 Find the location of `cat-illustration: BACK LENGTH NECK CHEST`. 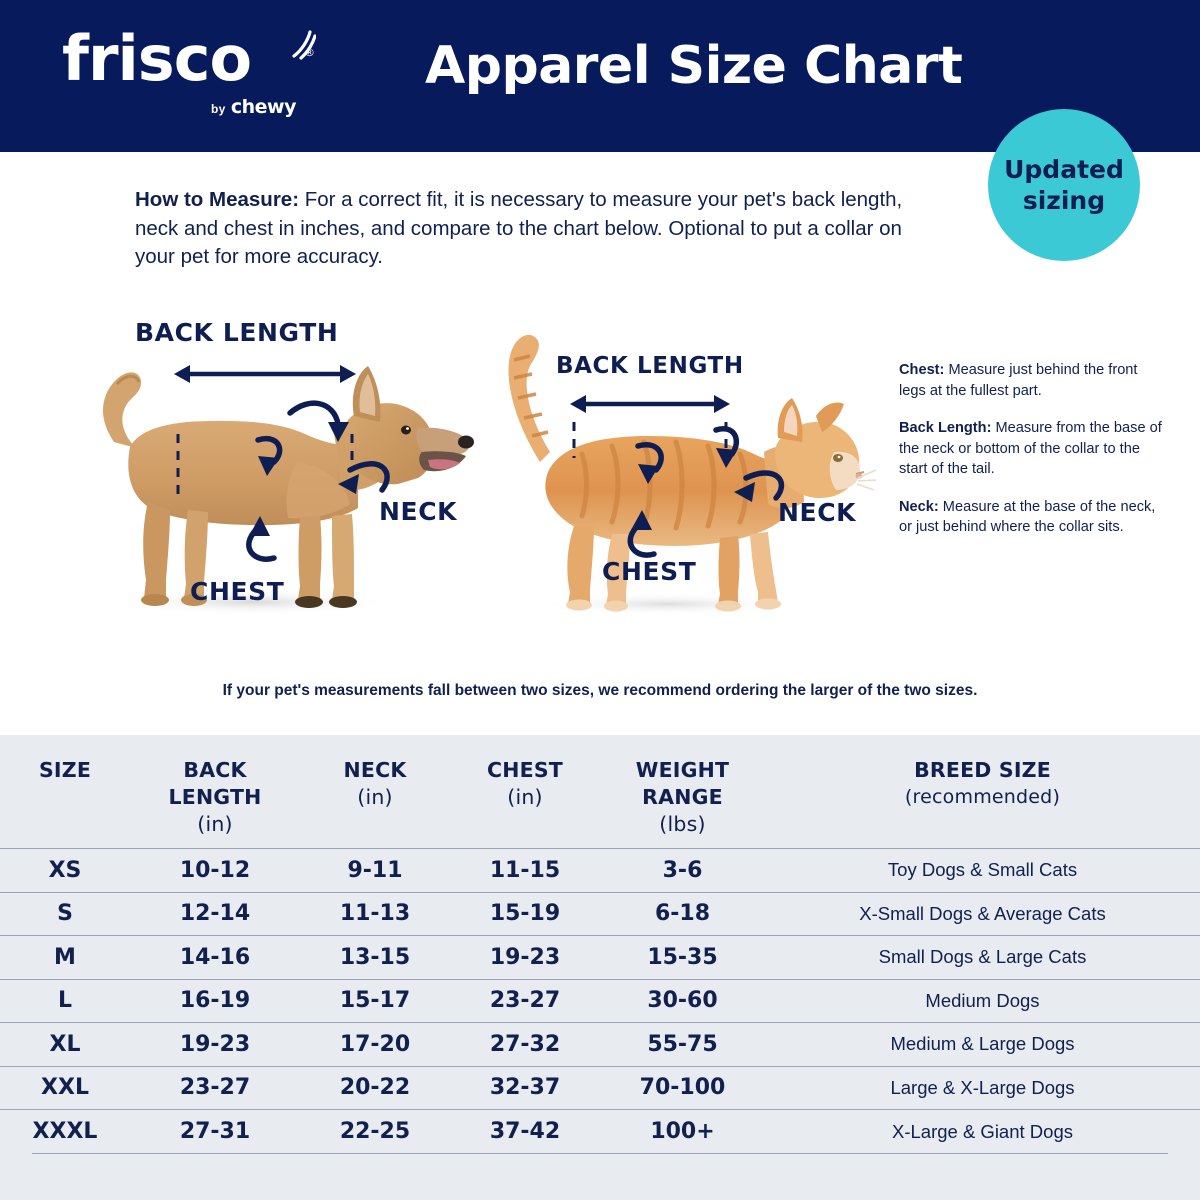

cat-illustration: BACK LENGTH NECK CHEST is located at coordinates (678, 467).